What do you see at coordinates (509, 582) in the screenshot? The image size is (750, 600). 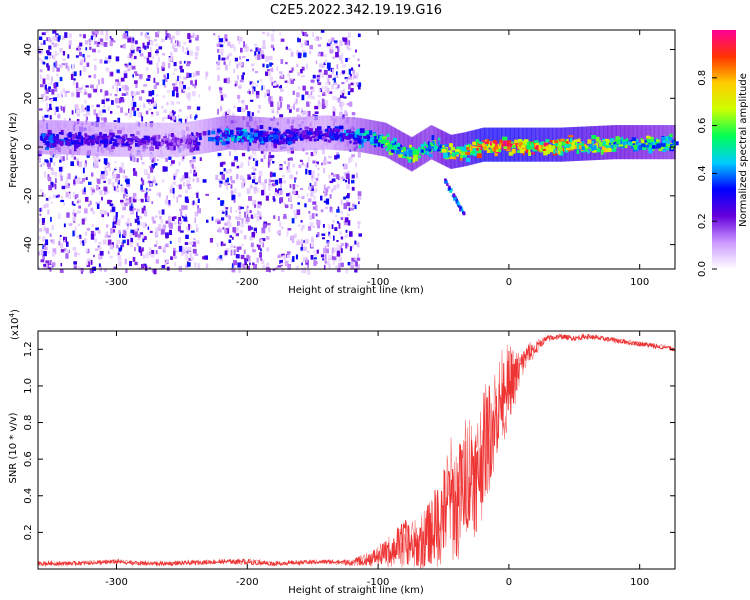 I see `bottom-x-tick-label: 0` at bounding box center [509, 582].